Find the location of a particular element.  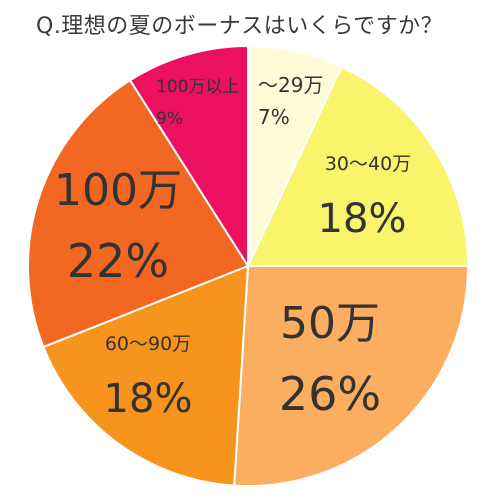

slice-label: 100万以上 is located at coordinates (197, 87).